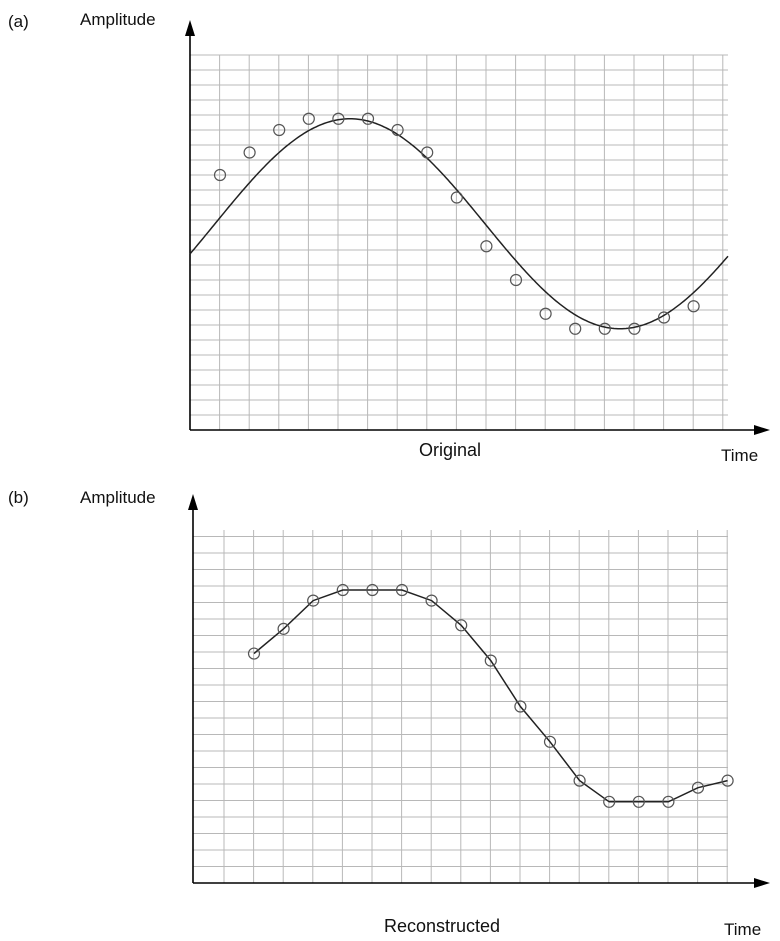 The width and height of the screenshot is (780, 941). What do you see at coordinates (118, 497) in the screenshot?
I see `y-axis-label-b: Amplitude` at bounding box center [118, 497].